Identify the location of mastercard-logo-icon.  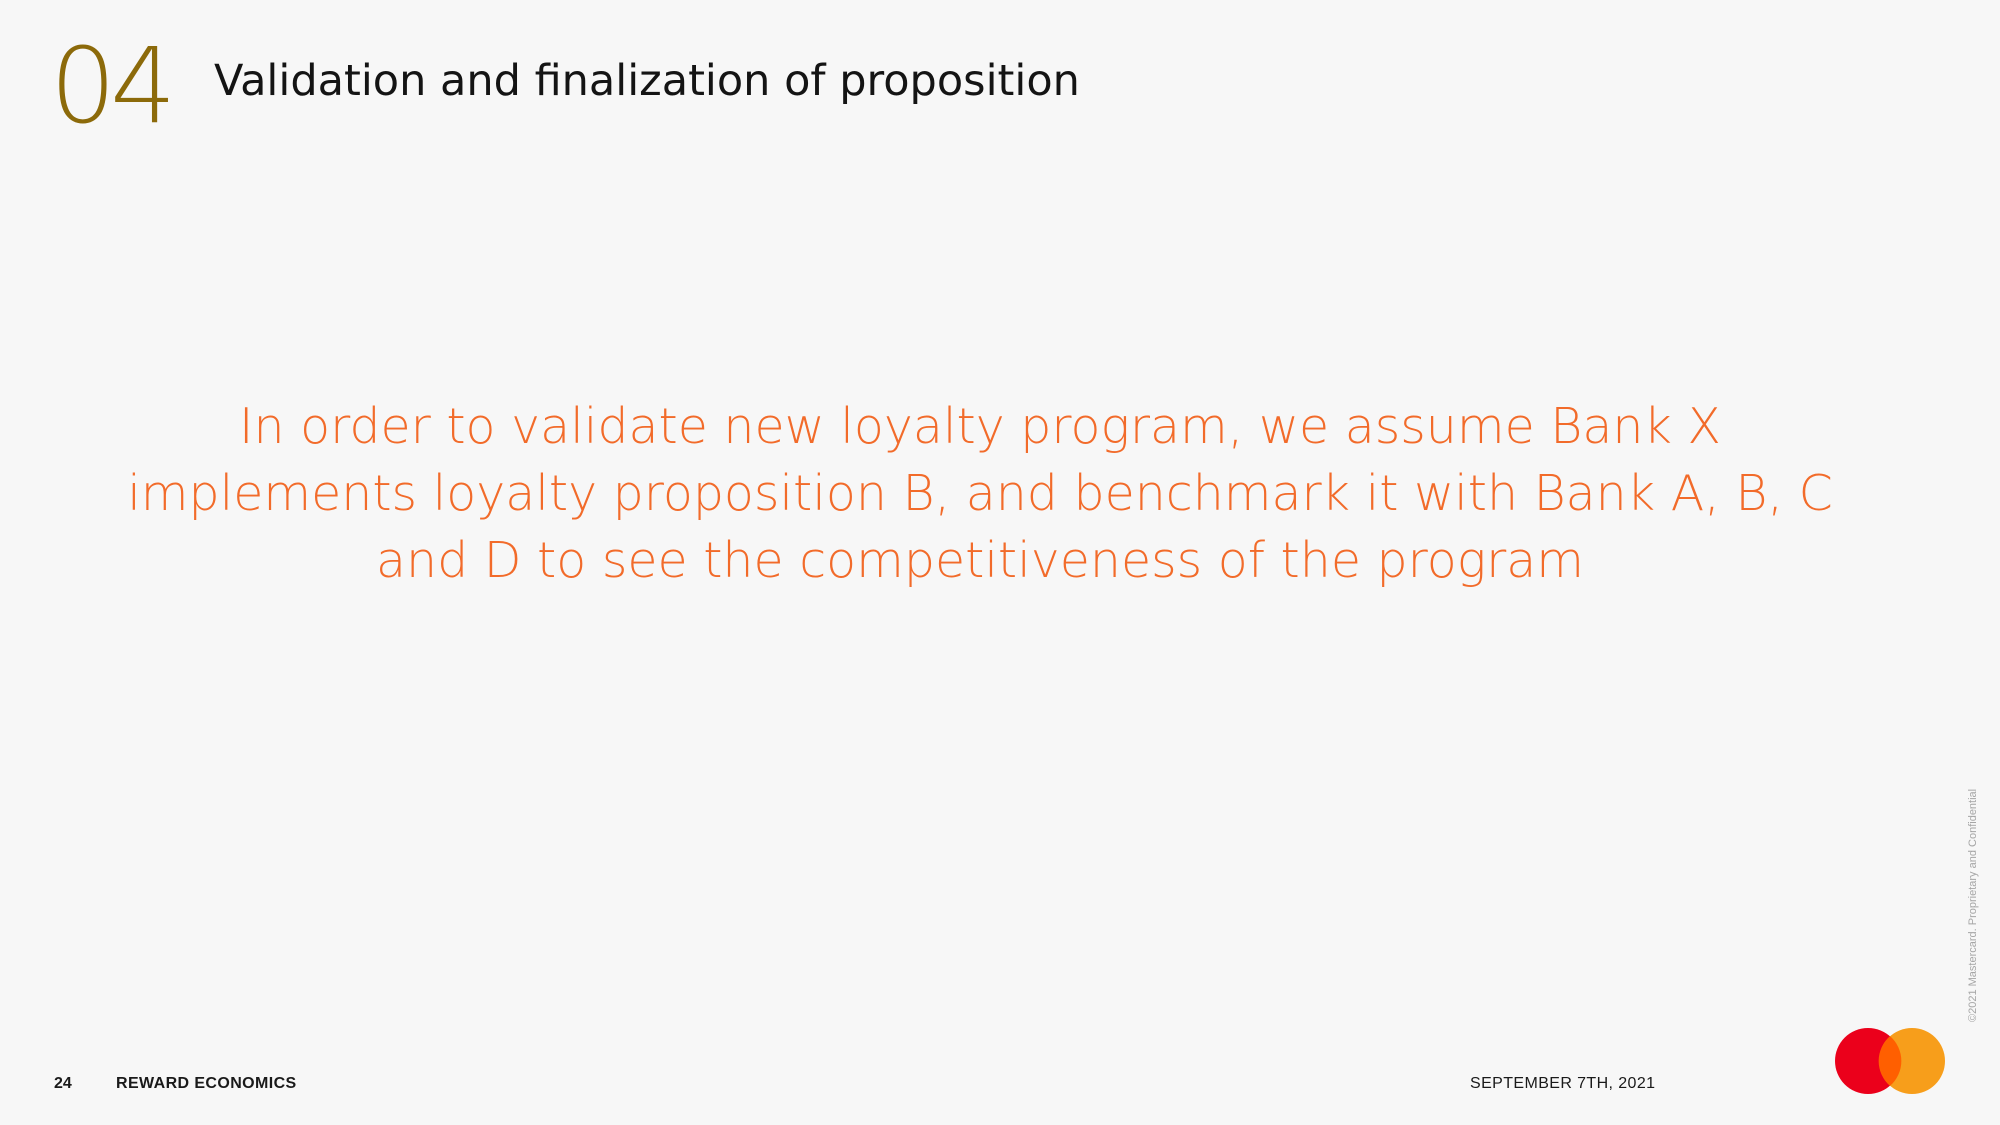
(1890, 1061).